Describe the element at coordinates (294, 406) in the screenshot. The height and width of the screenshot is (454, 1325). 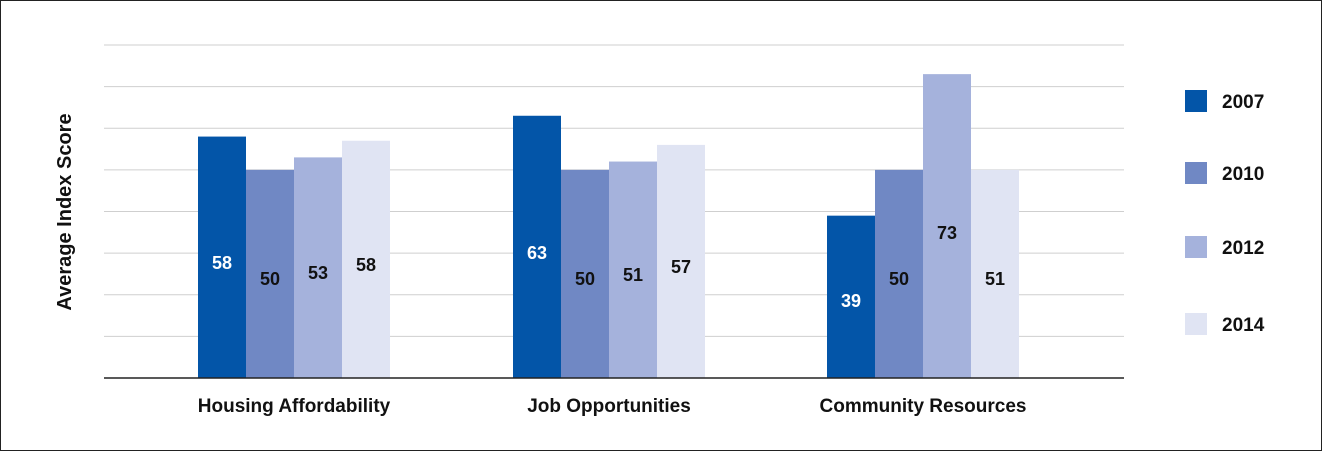
I see `category-label-0: Housing Affordability` at that location.